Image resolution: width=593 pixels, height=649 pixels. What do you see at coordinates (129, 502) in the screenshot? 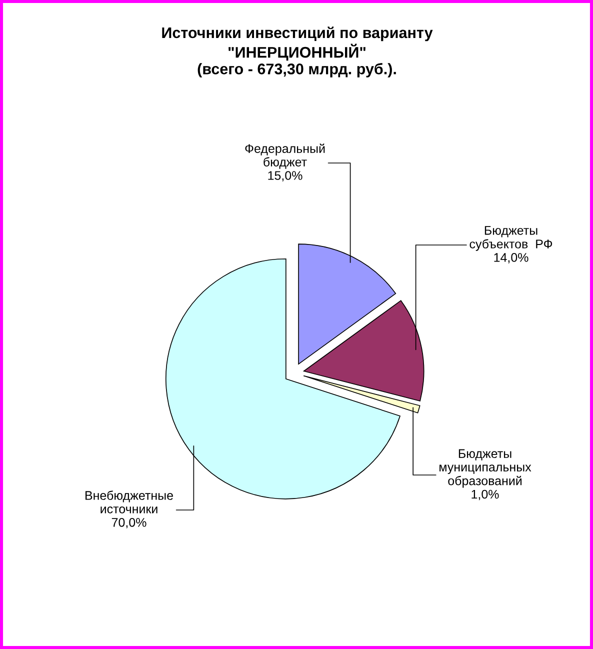
I see `slice-label: Внебюджетные источники` at bounding box center [129, 502].